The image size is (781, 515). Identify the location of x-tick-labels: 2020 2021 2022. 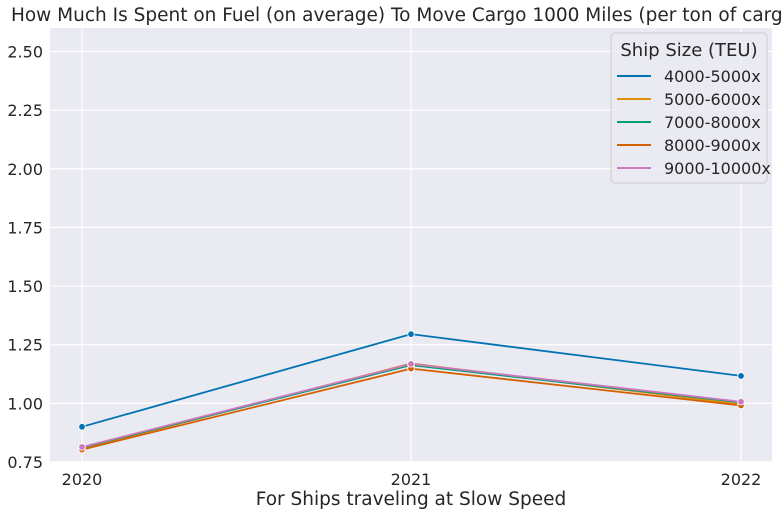
(412, 479).